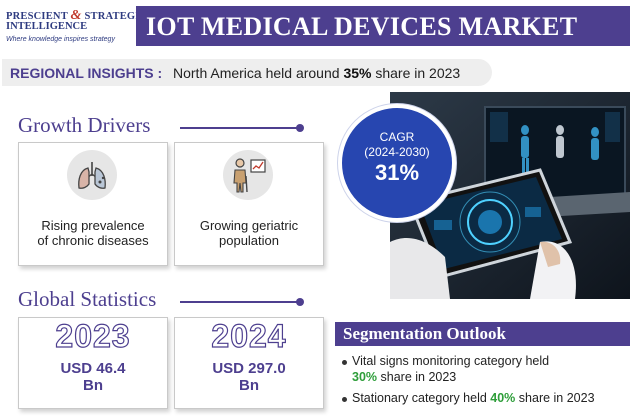  I want to click on driver-card-chronic-diseases: Rising prevalence of chronic diseases, so click(93, 204).